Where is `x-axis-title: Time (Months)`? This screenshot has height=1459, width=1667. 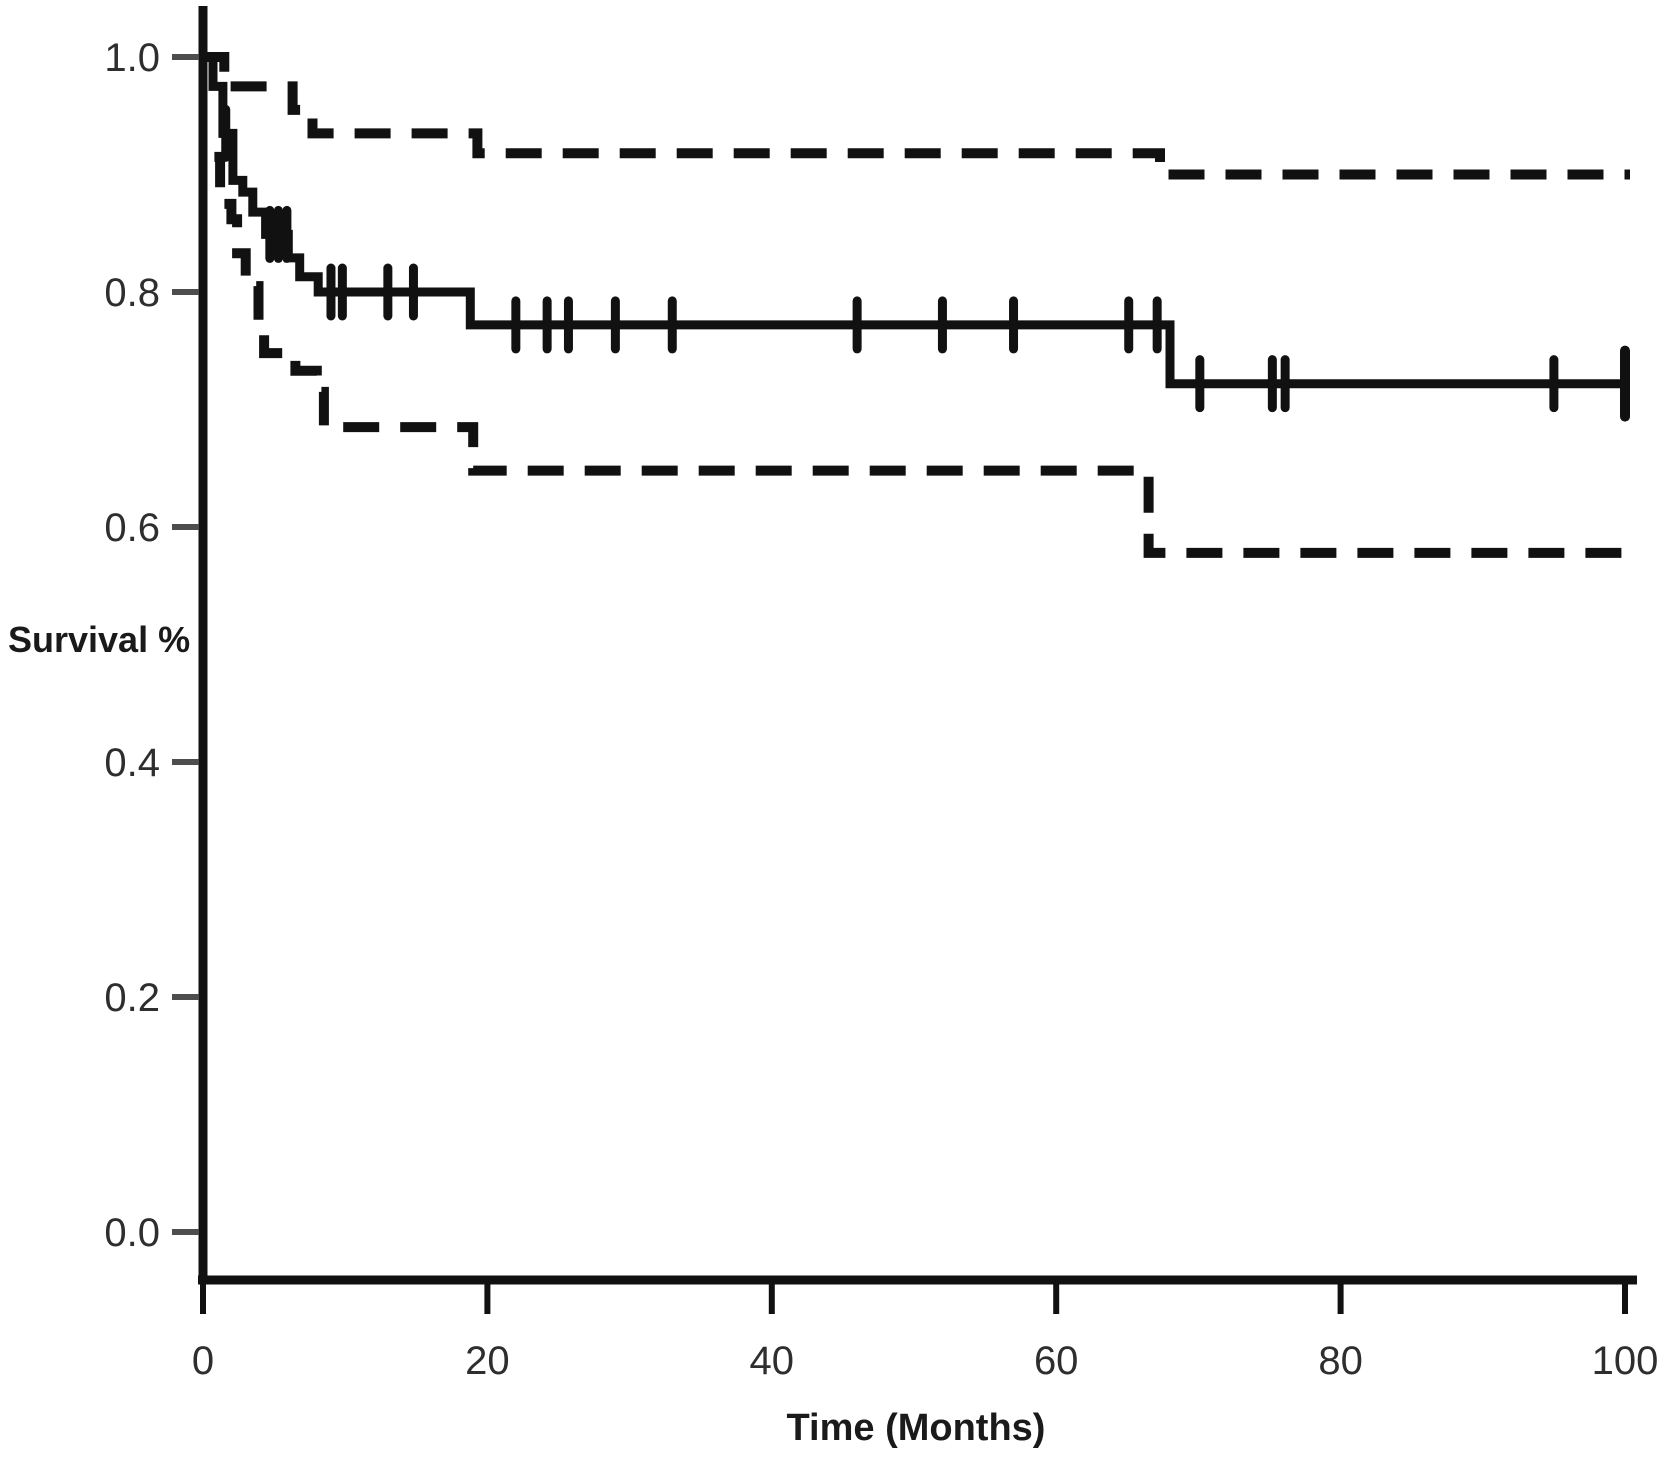
x-axis-title: Time (Months) is located at coordinates (916, 1428).